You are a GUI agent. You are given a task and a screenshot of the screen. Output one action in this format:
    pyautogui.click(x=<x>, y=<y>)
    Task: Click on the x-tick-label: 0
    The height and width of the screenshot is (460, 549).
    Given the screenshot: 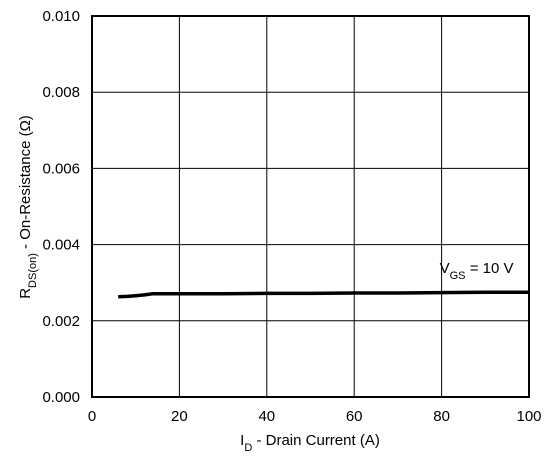 What is the action you would take?
    pyautogui.click(x=92, y=416)
    